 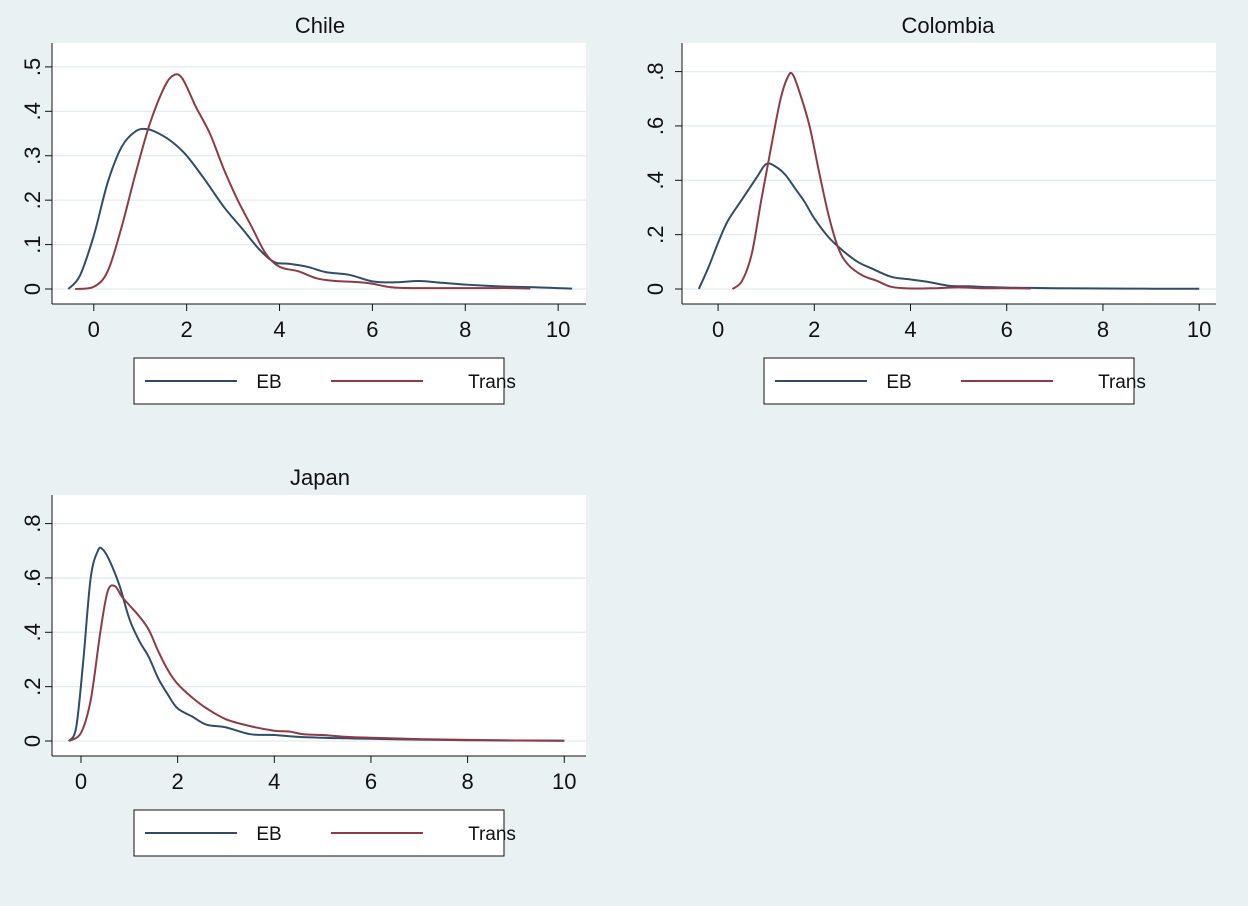 What do you see at coordinates (949, 25) in the screenshot?
I see `chart-title: Colombia` at bounding box center [949, 25].